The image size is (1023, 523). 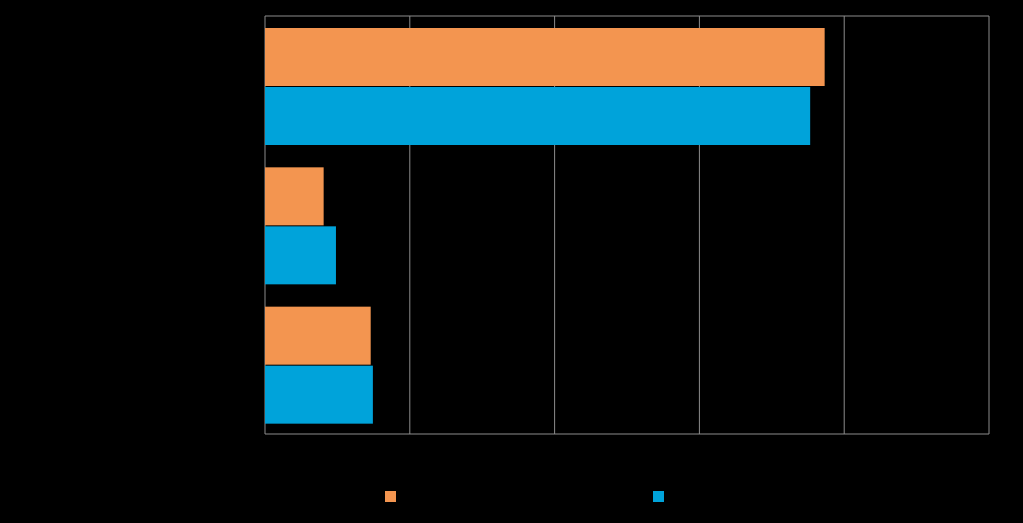 What do you see at coordinates (410, 449) in the screenshot?
I see `x-tick-label: 20` at bounding box center [410, 449].